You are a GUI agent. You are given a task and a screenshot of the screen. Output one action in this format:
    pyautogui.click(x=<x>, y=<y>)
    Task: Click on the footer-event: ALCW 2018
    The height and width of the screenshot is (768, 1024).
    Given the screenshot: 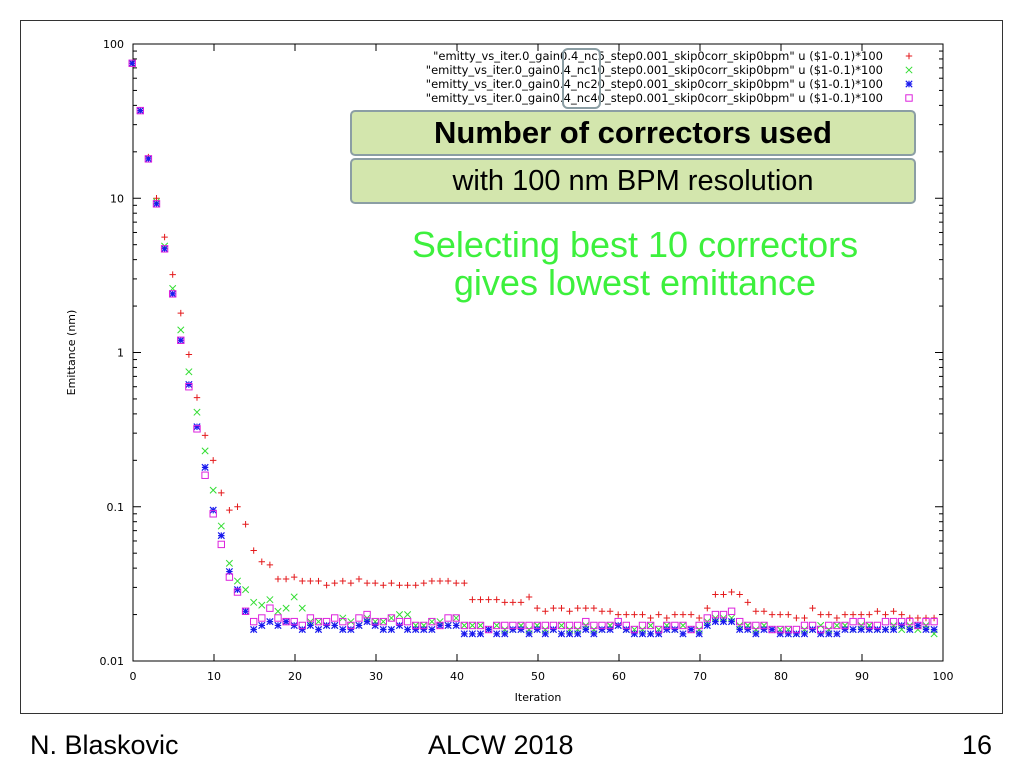 What is the action you would take?
    pyautogui.click(x=501, y=745)
    